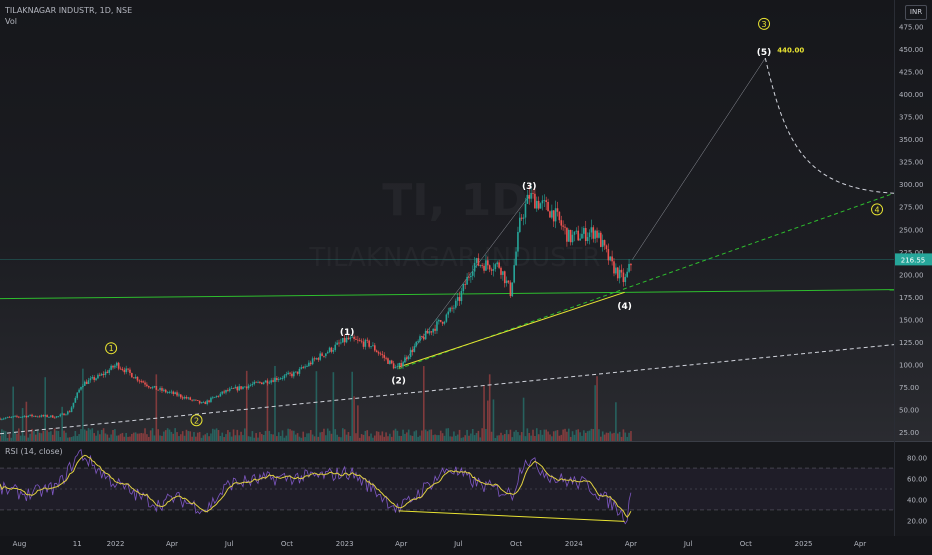 This screenshot has width=932, height=555. What do you see at coordinates (11, 21) in the screenshot?
I see `volume-legend: Vol` at bounding box center [11, 21].